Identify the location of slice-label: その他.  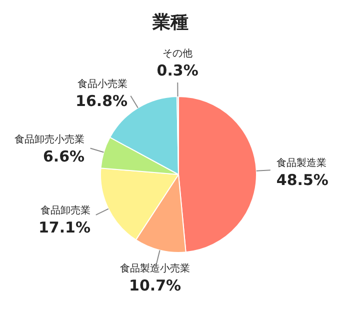
(177, 54).